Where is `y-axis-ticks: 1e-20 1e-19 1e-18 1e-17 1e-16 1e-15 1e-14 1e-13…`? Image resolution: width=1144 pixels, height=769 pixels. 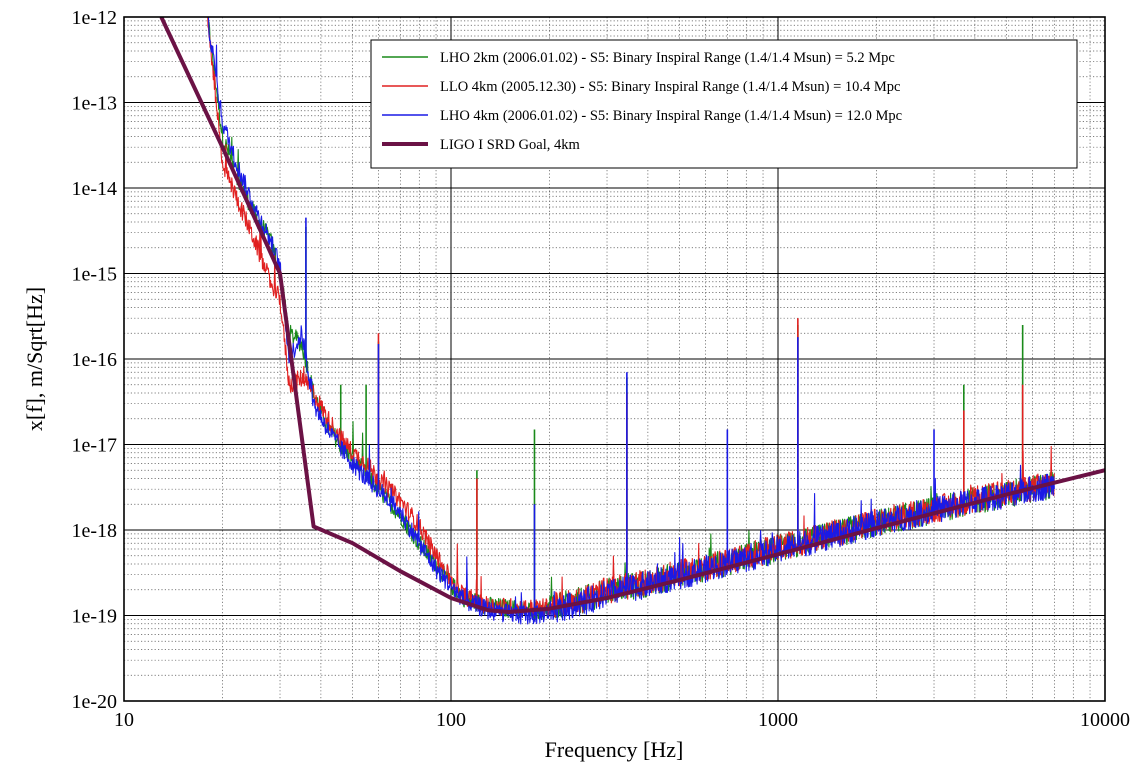
y-axis-ticks: 1e-20 1e-19 1e-18 1e-17 1e-16 1e-15 1e-14 1e-13… is located at coordinates (94, 360).